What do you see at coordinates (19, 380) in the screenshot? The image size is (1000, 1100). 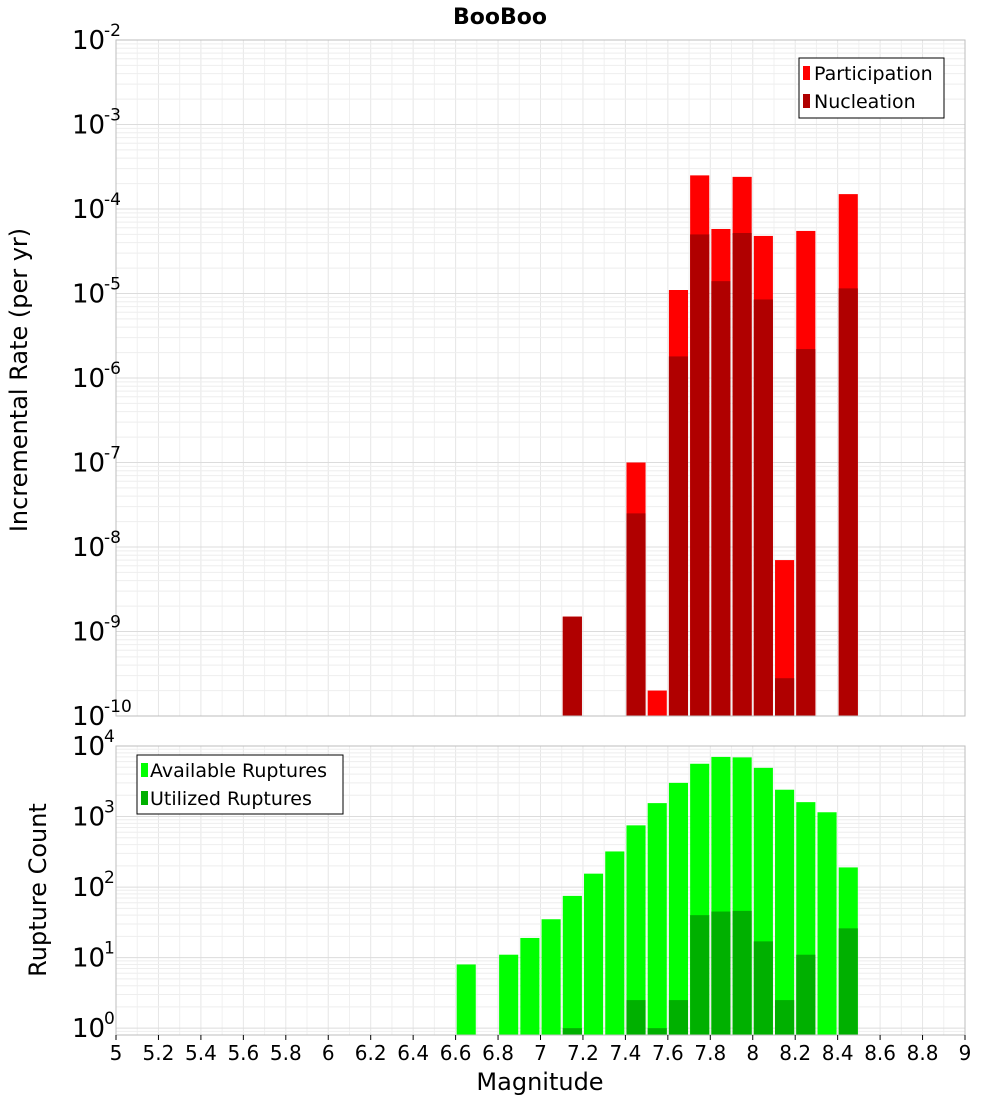 I see `top-y-axis-label: Incremental Rate (per yr)` at bounding box center [19, 380].